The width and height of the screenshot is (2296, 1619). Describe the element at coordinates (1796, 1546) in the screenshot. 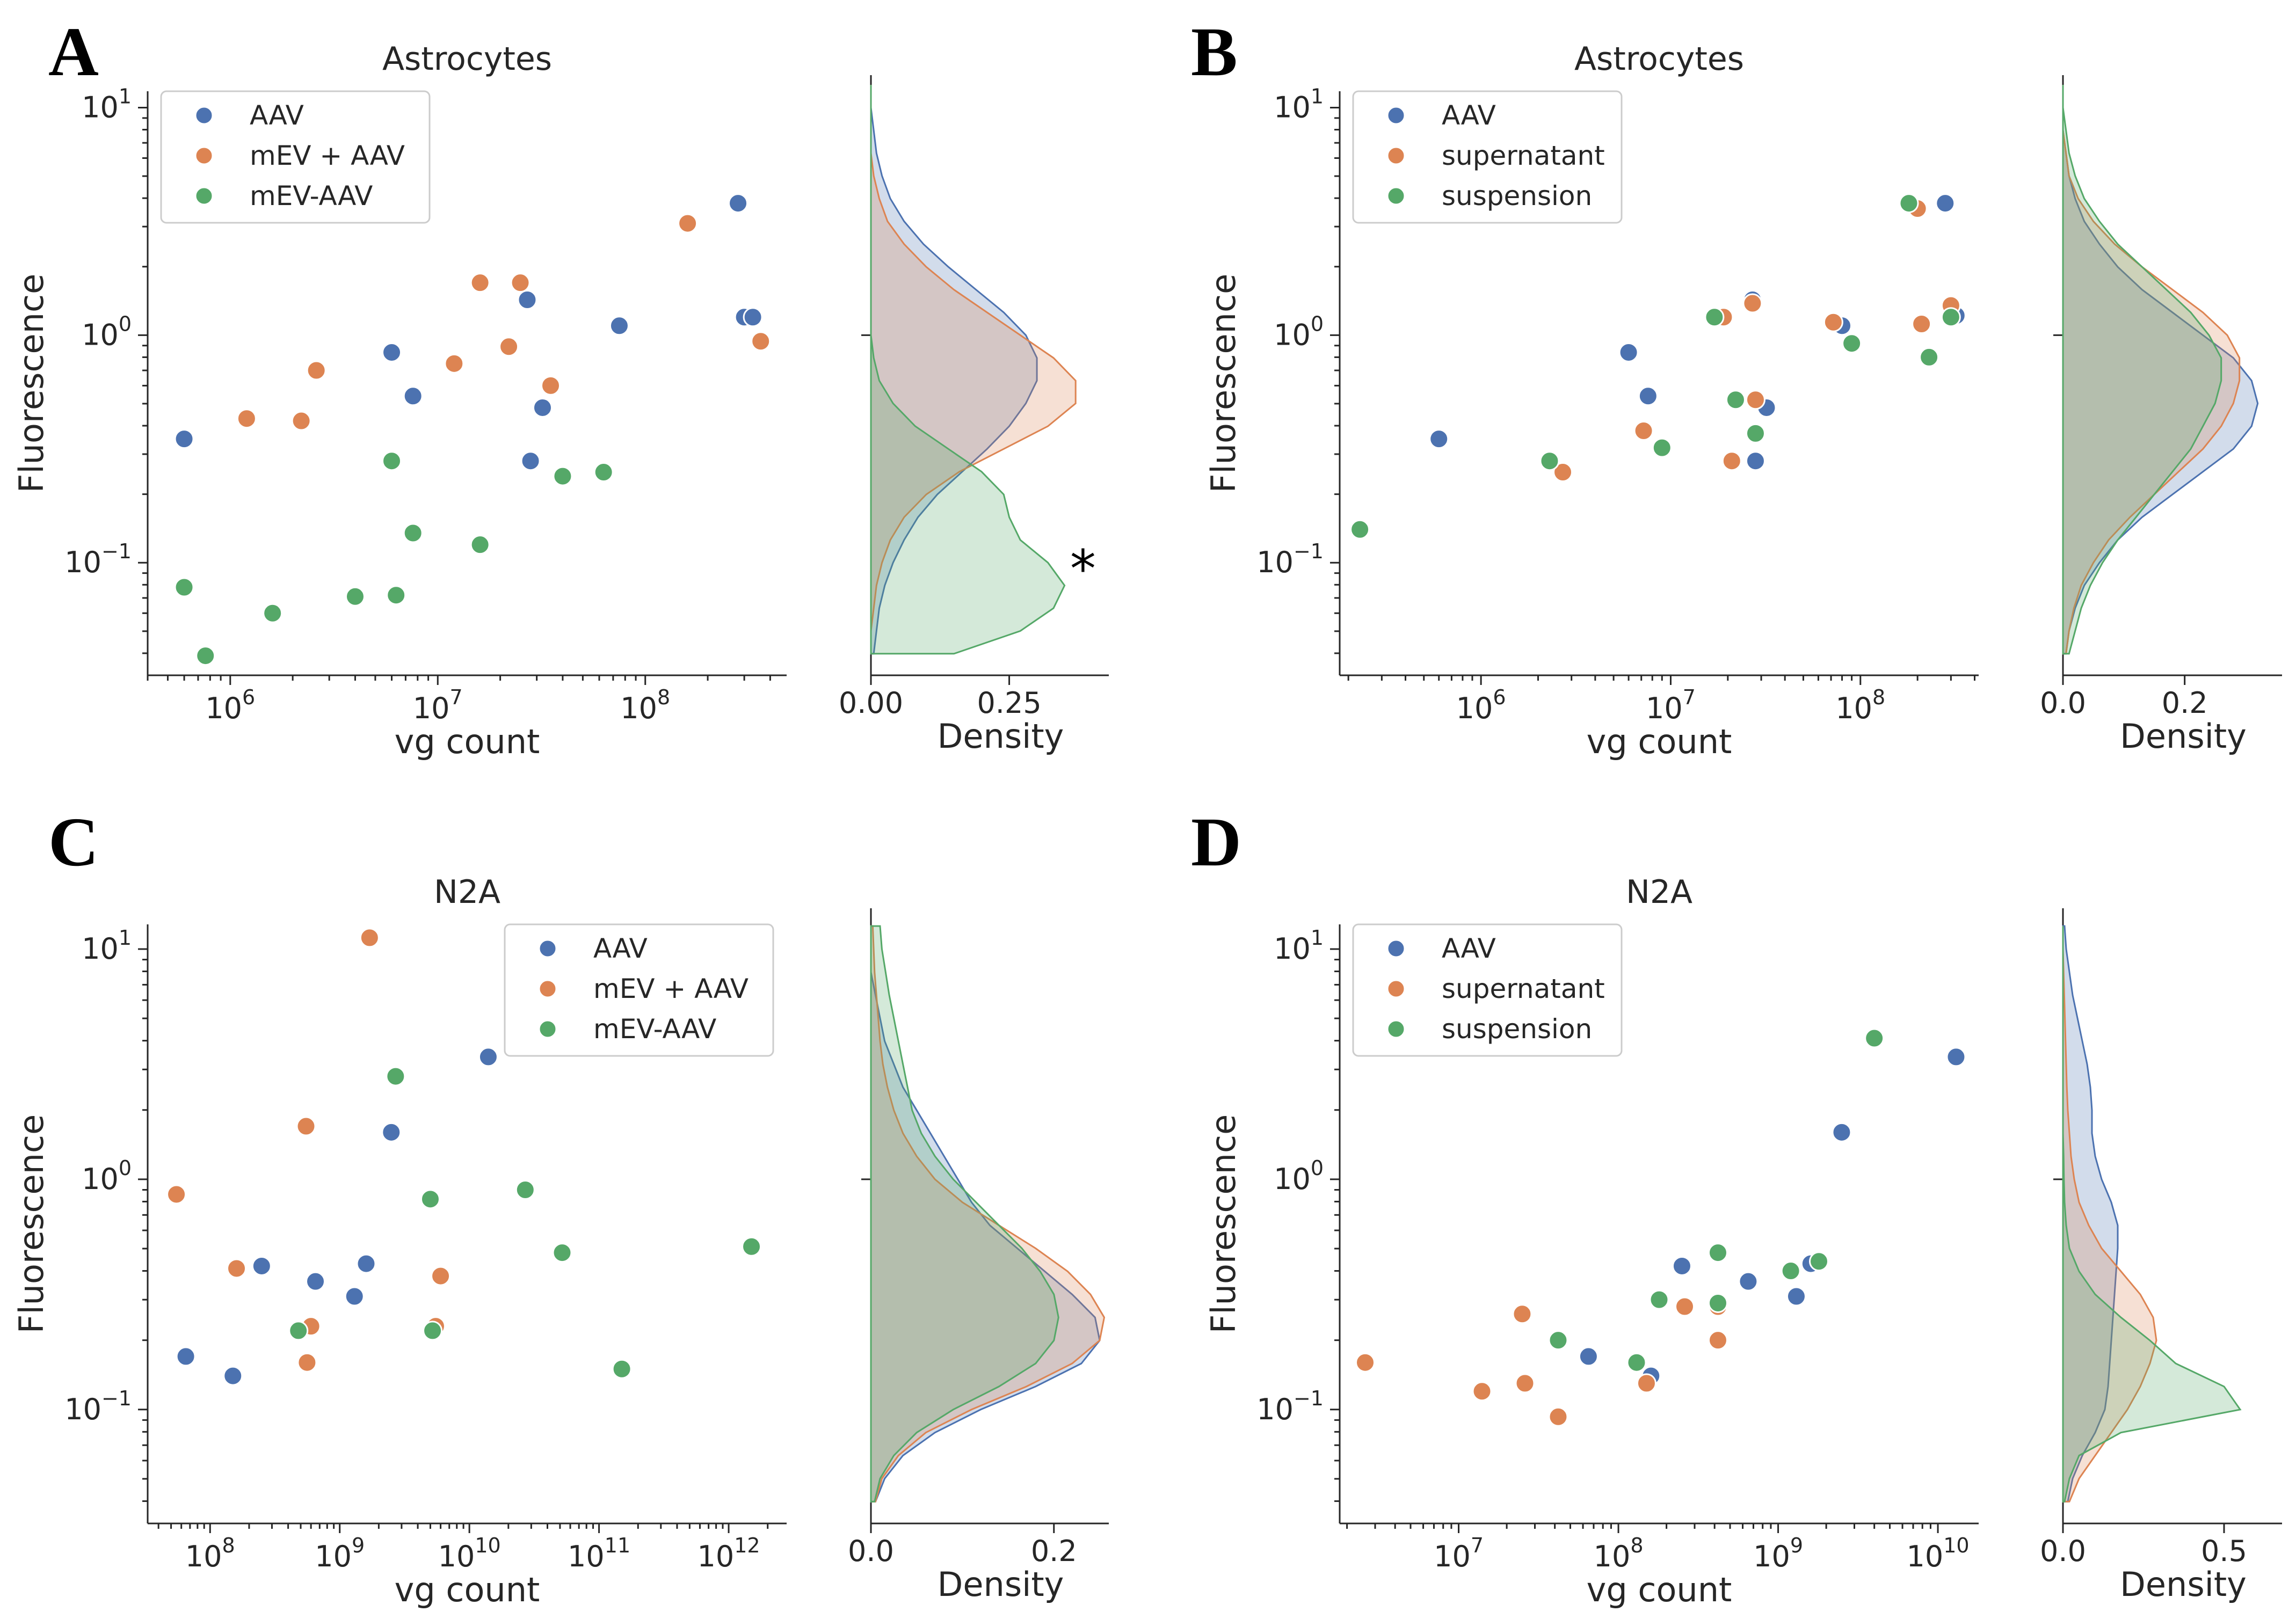

I see `x-tick-label-exponent: 9` at that location.